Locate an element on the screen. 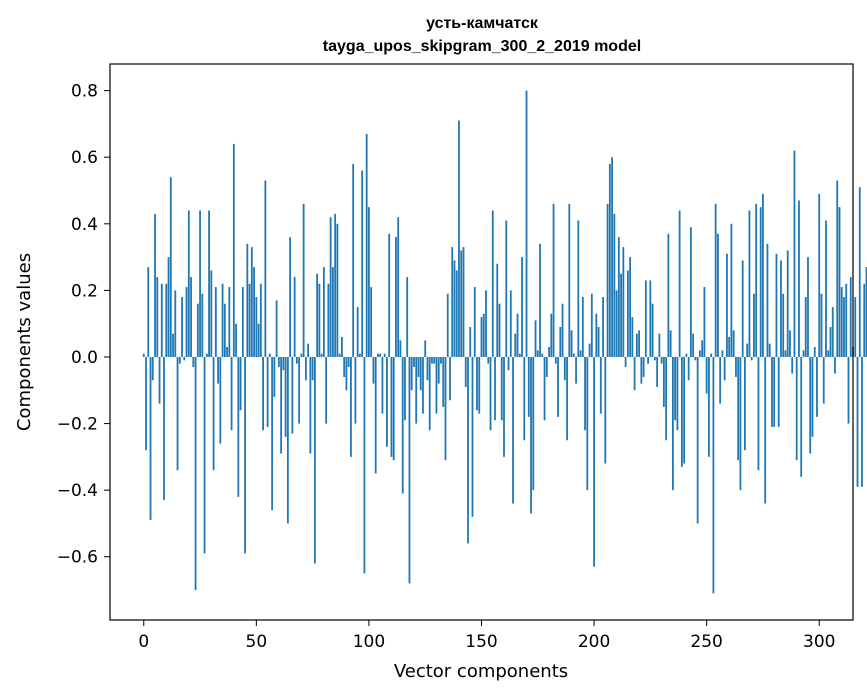 This screenshot has height=696, width=867. chart-title-line-2: tayga_upos_skipgram_300_2_2019 model is located at coordinates (482, 46).